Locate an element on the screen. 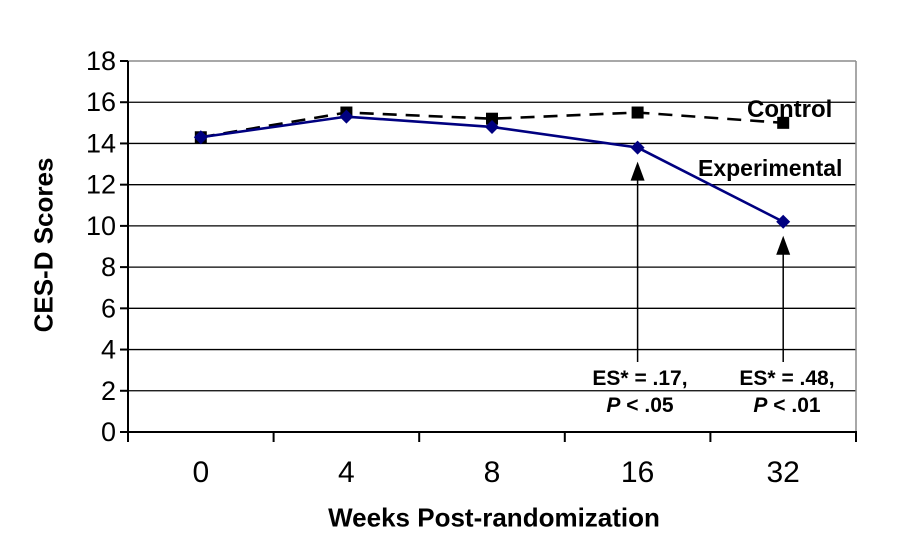 The width and height of the screenshot is (900, 544). y-tick-label: 12 is located at coordinates (101, 185).